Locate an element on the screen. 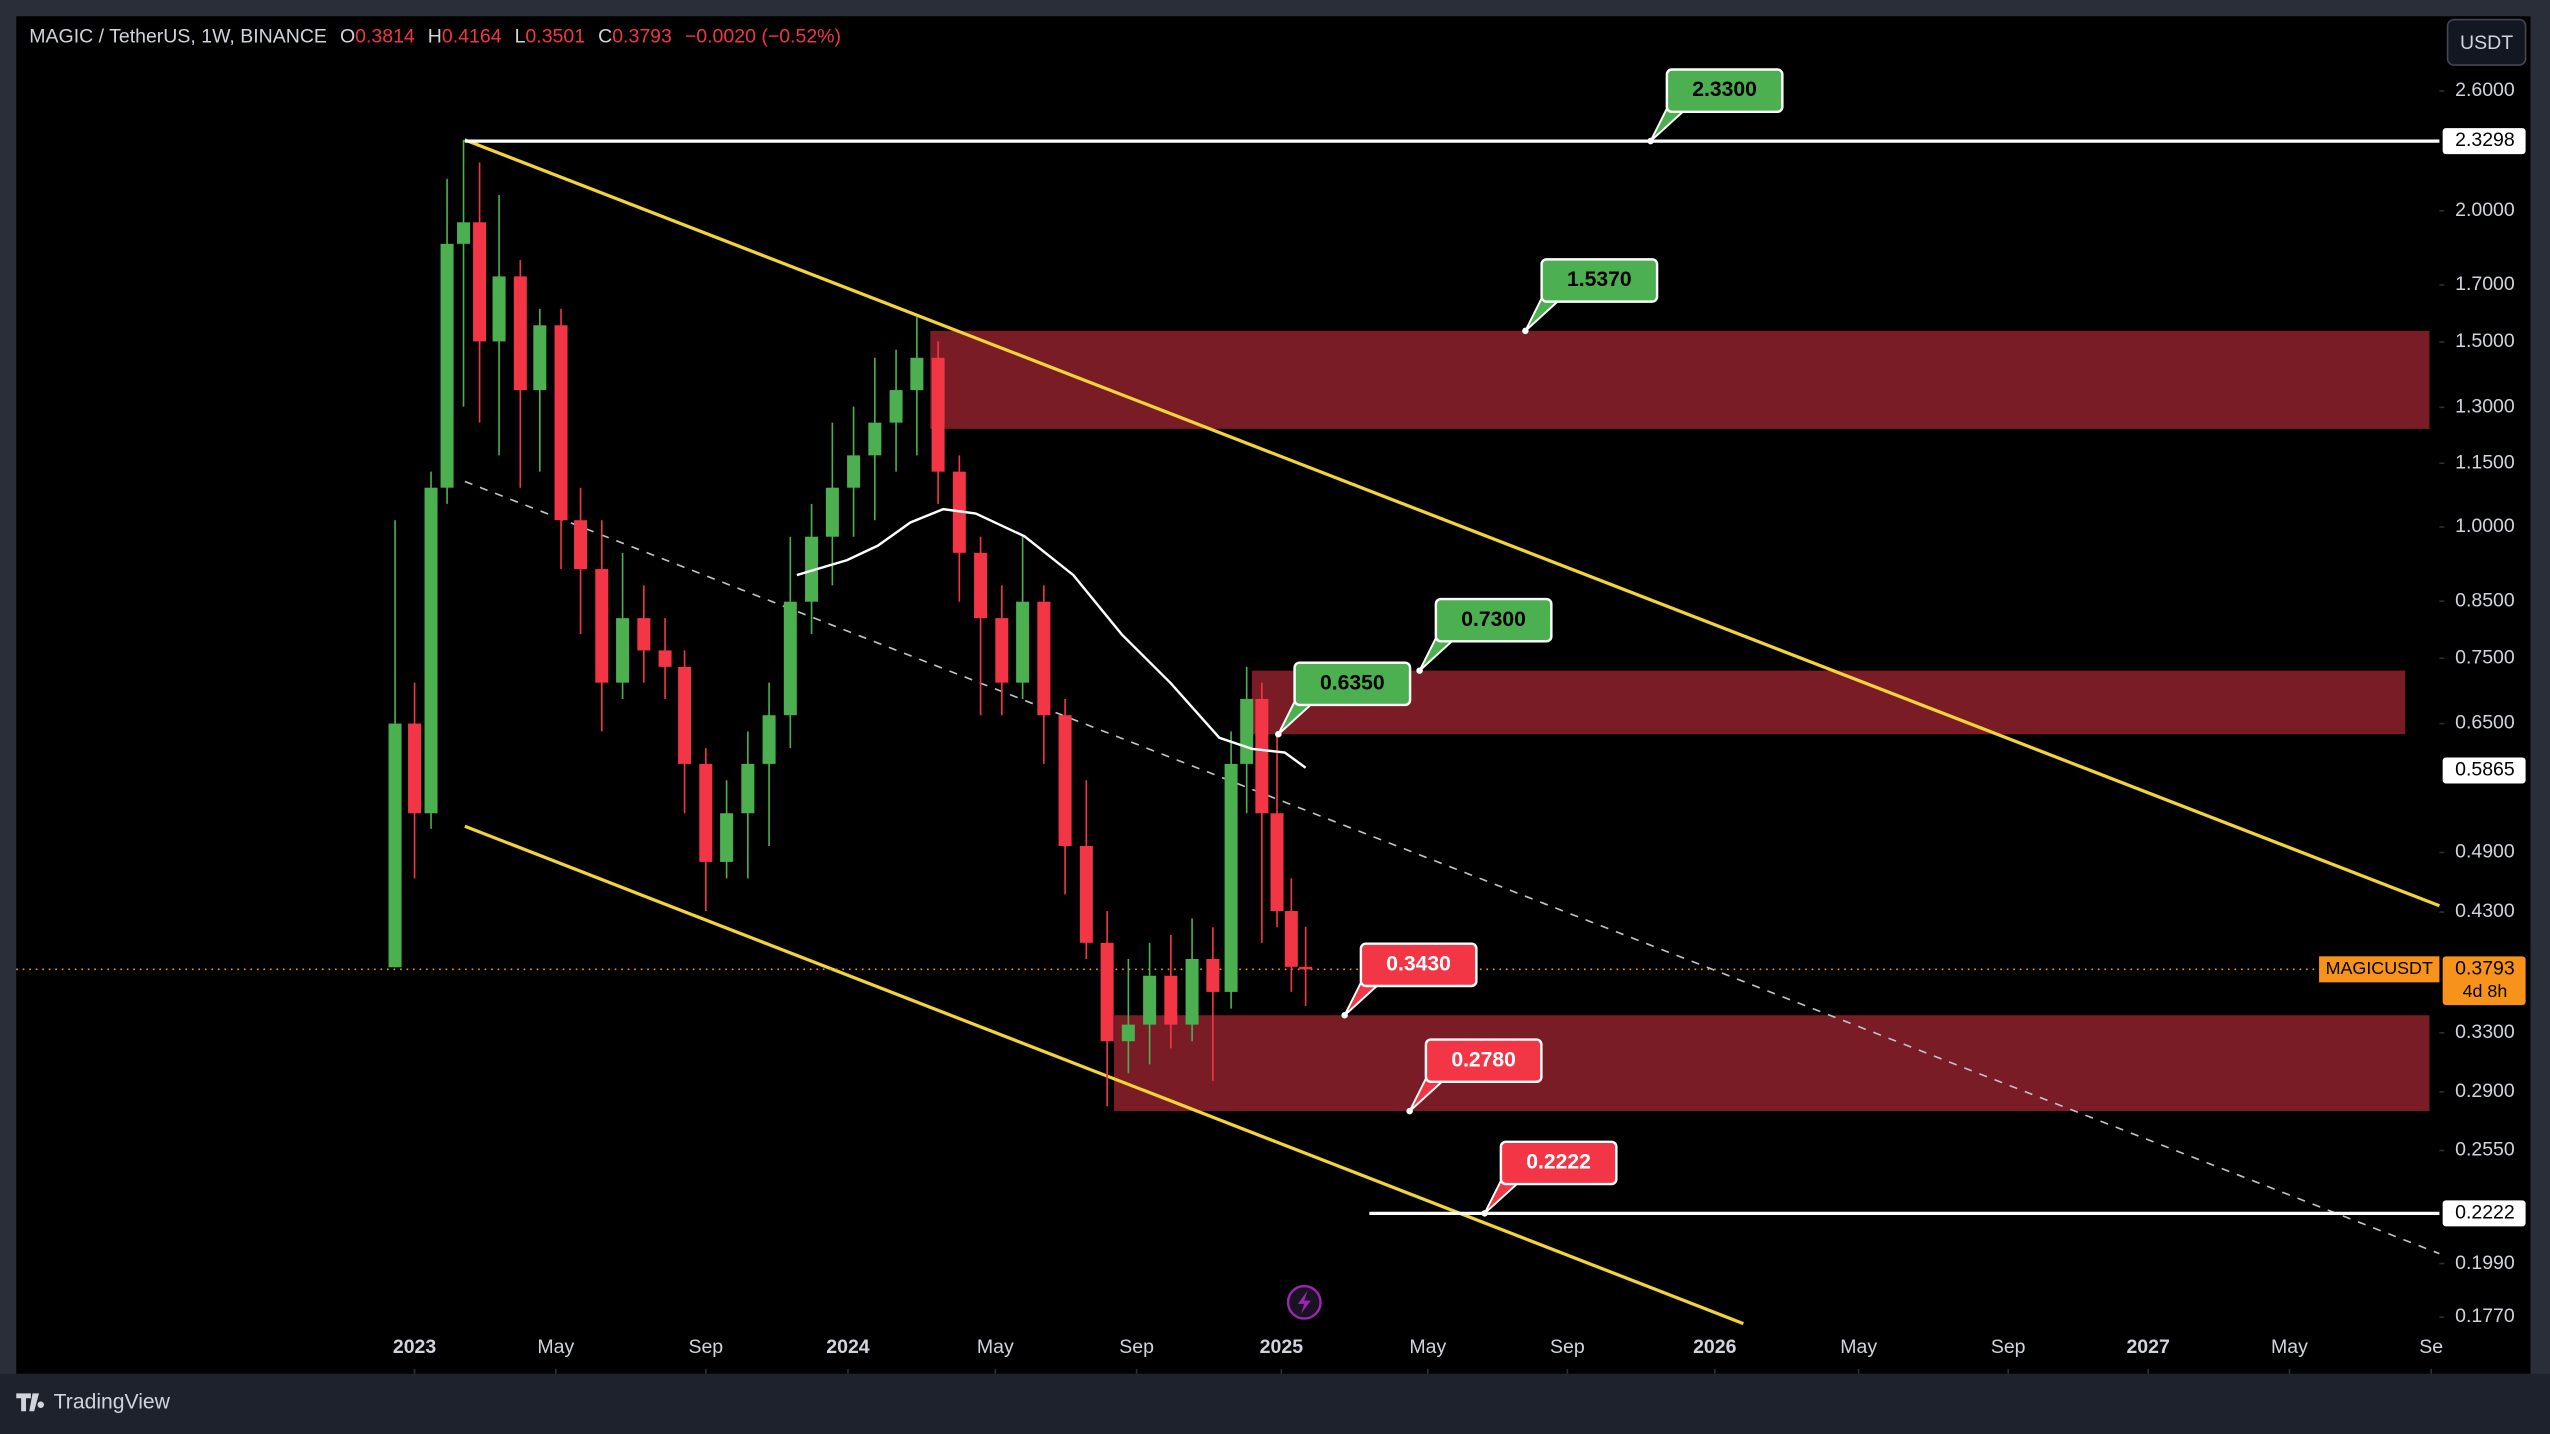 The width and height of the screenshot is (2550, 1434). brand: TradingView is located at coordinates (93, 1402).